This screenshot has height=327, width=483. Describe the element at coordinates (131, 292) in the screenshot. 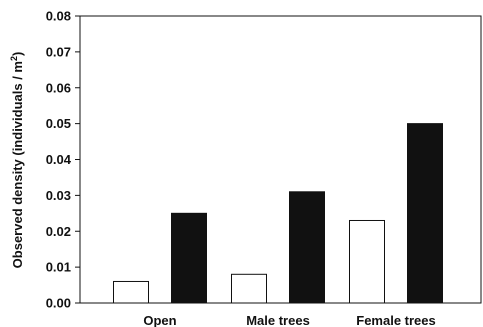

I see `bar-white-open` at that location.